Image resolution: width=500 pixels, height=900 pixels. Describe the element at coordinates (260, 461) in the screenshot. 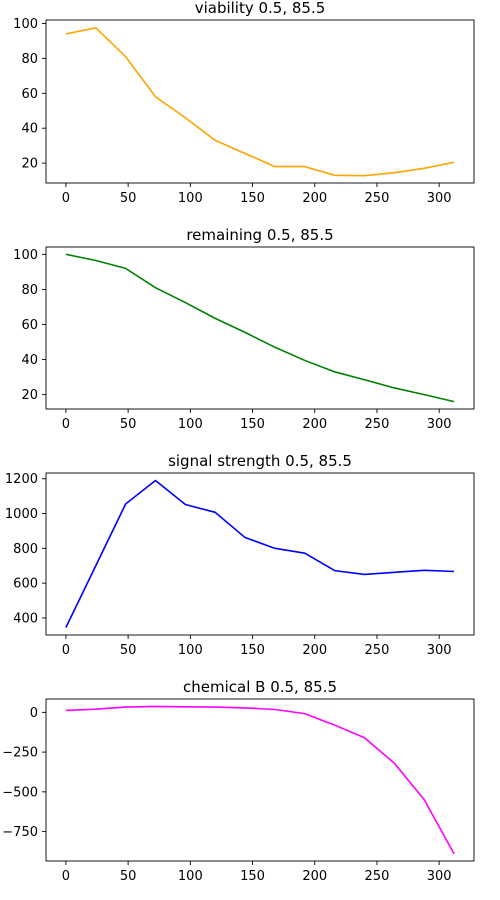

I see `chart-title: signal strength 0.5, 85.5` at that location.